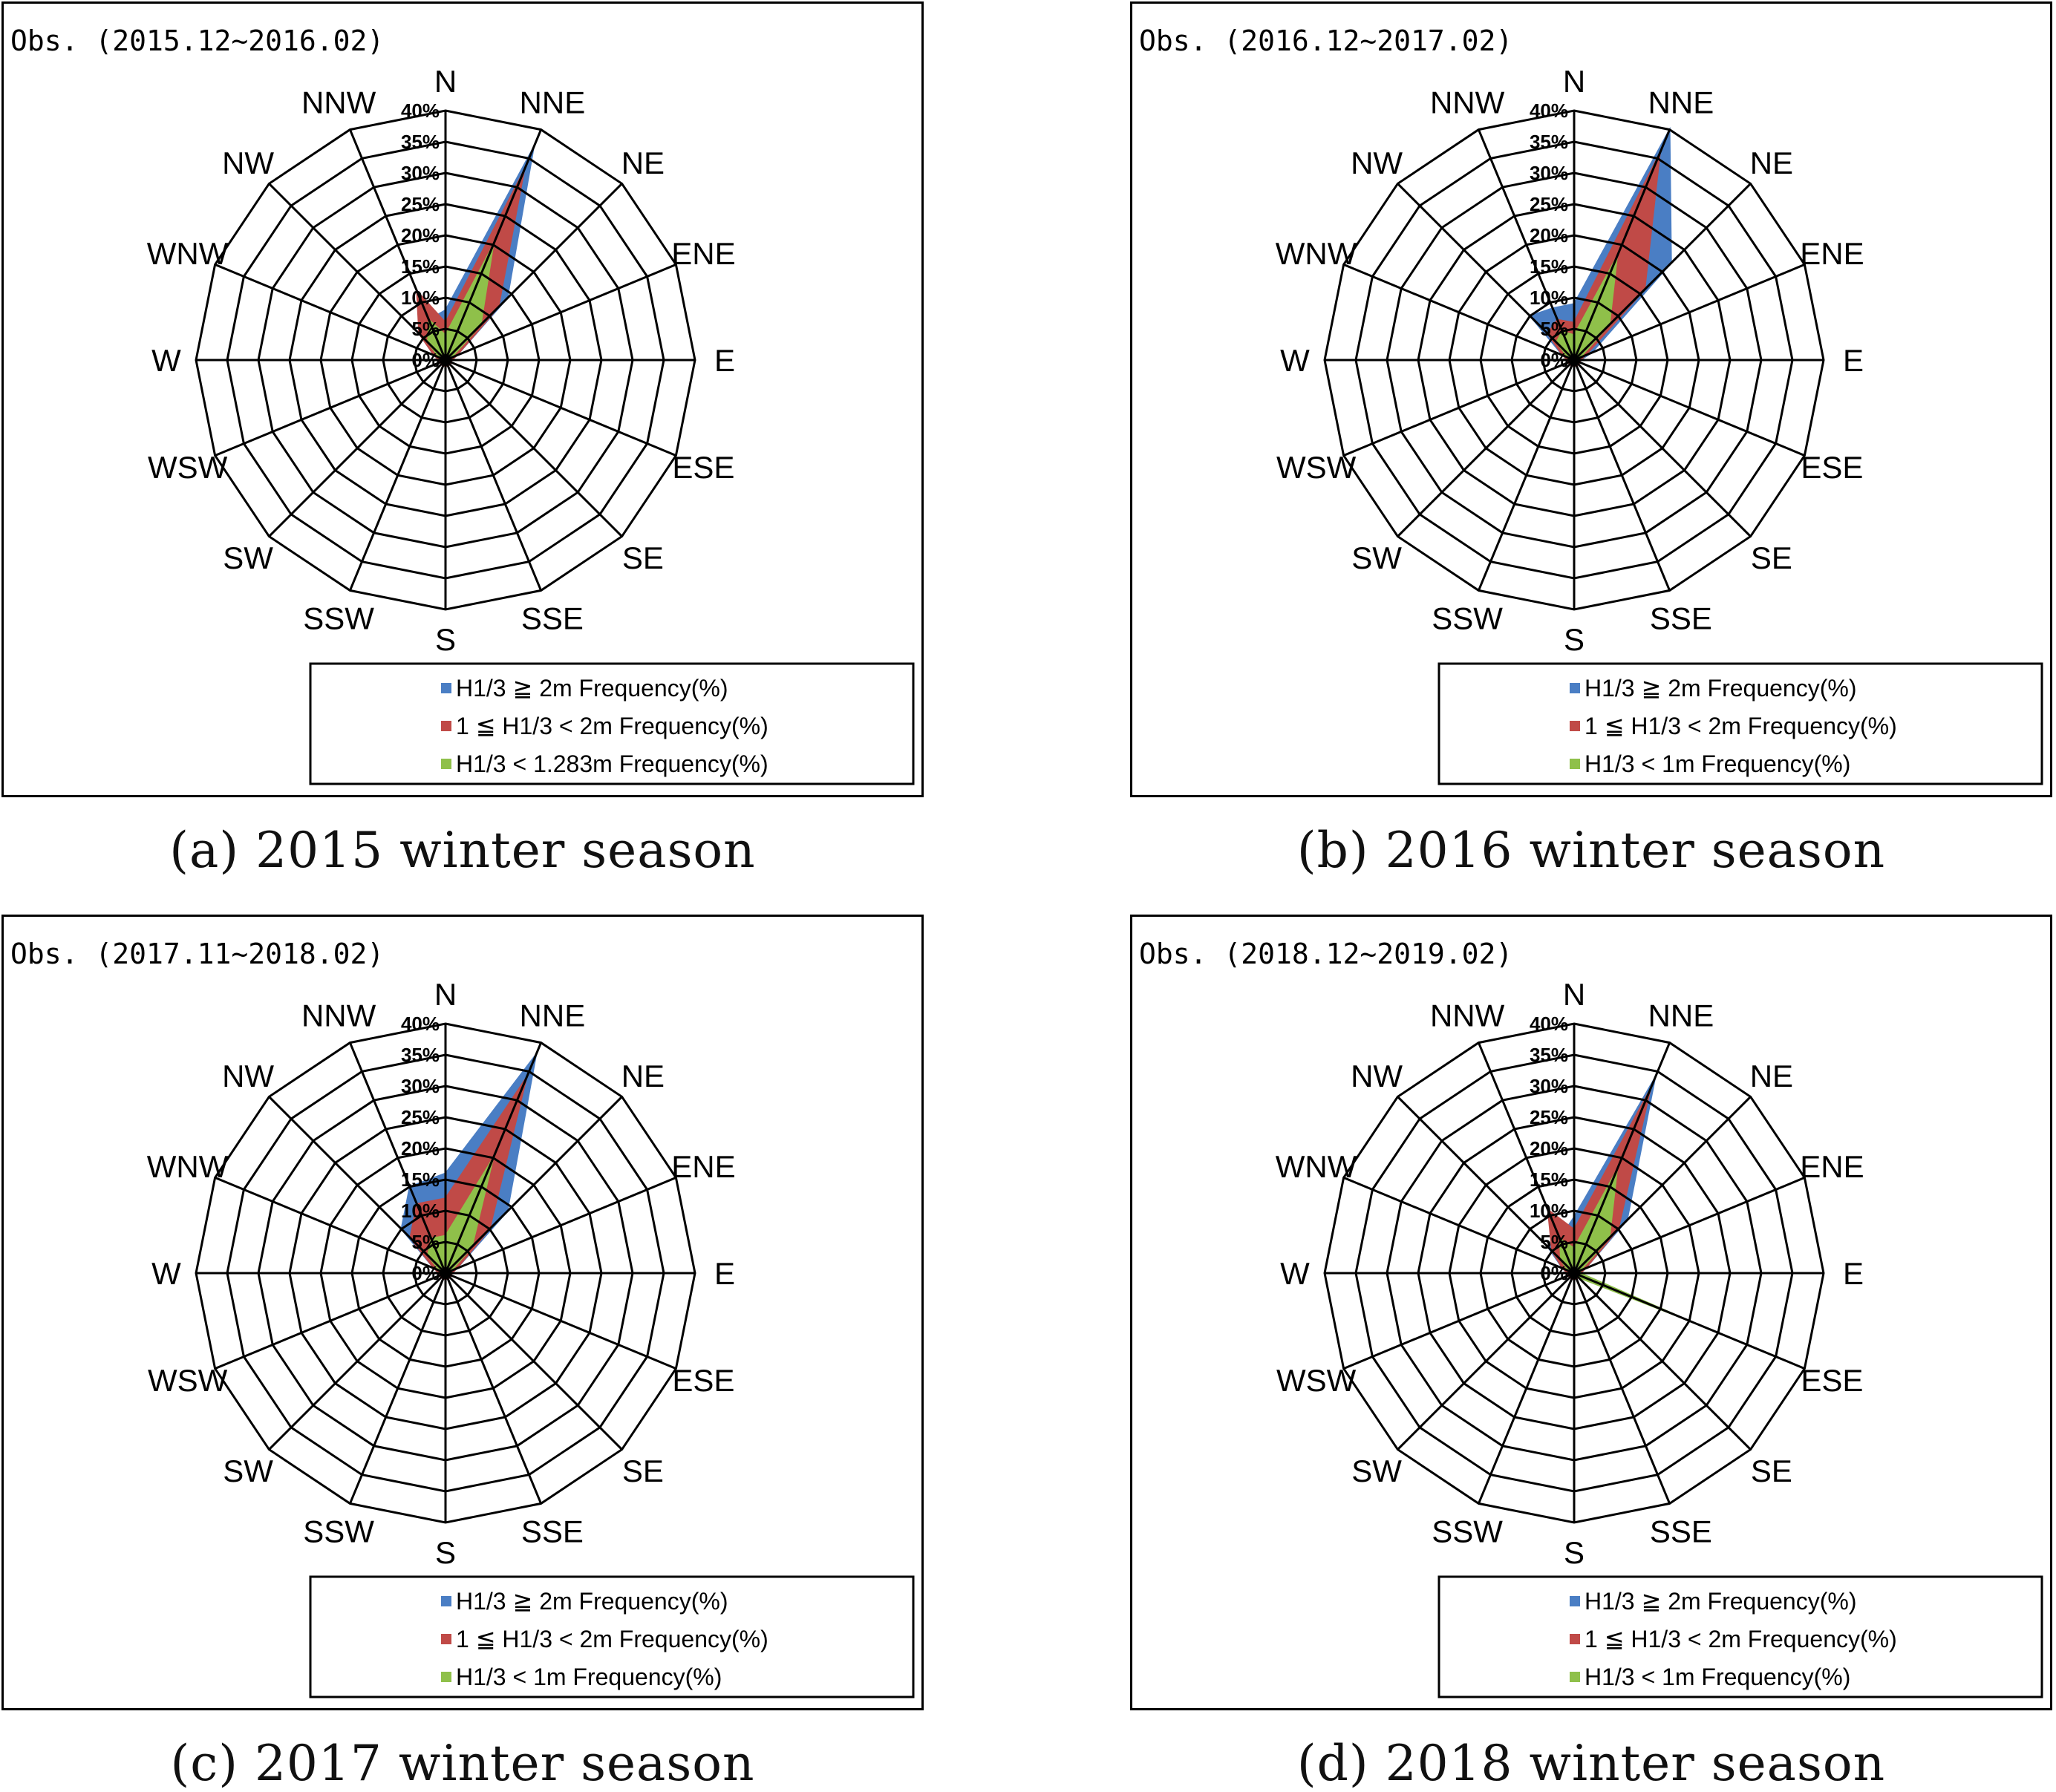 This screenshot has height=1792, width=2056. What do you see at coordinates (1574, 81) in the screenshot?
I see `direction-label: N` at bounding box center [1574, 81].